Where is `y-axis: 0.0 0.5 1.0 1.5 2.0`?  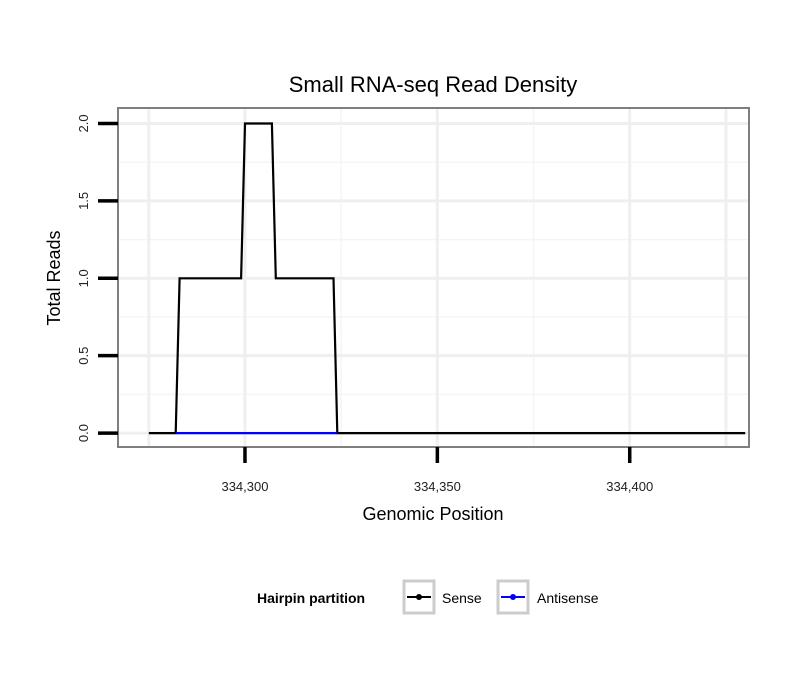
y-axis: 0.0 0.5 1.0 1.5 2.0 is located at coordinates (97, 278).